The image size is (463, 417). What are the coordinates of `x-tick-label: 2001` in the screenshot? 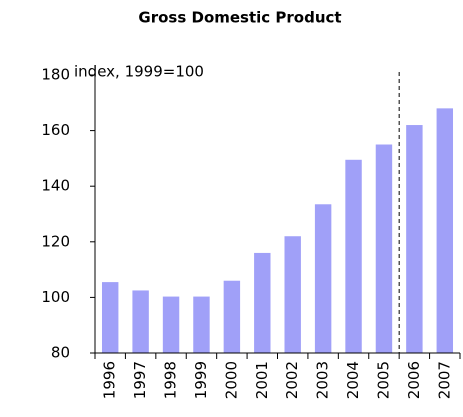 It's located at (262, 380).